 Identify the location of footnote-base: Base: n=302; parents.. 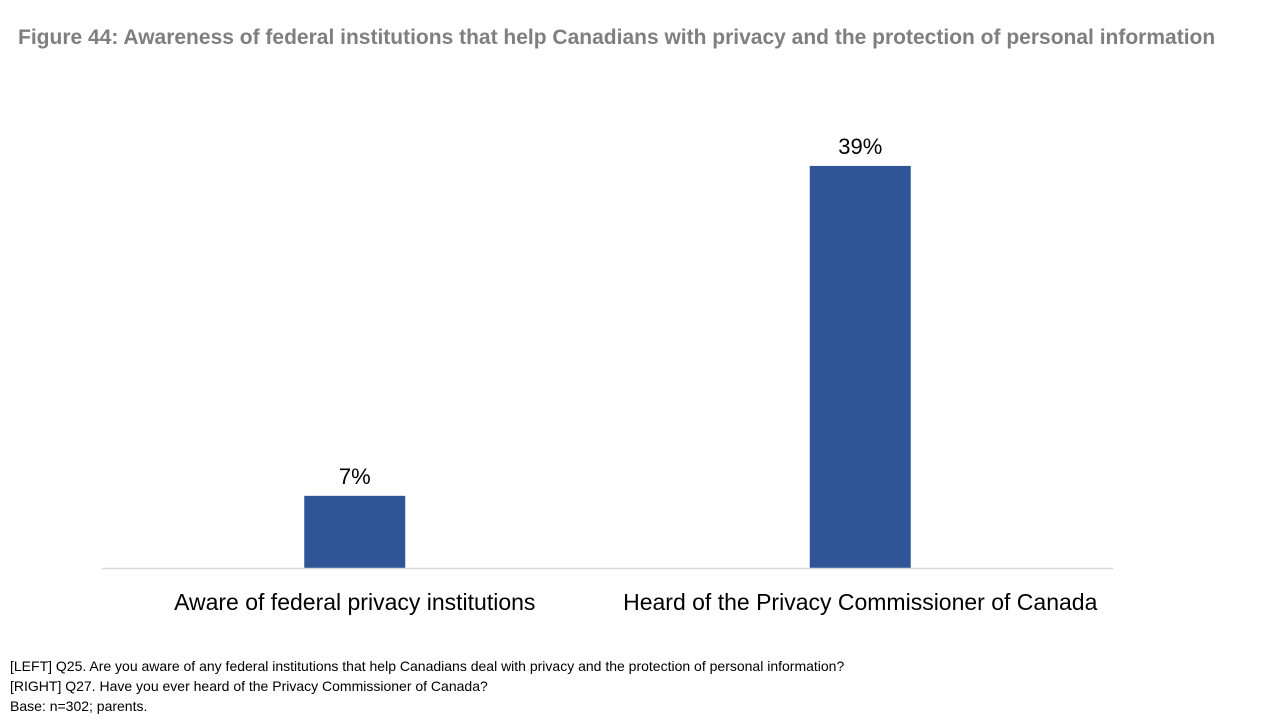
(79, 706).